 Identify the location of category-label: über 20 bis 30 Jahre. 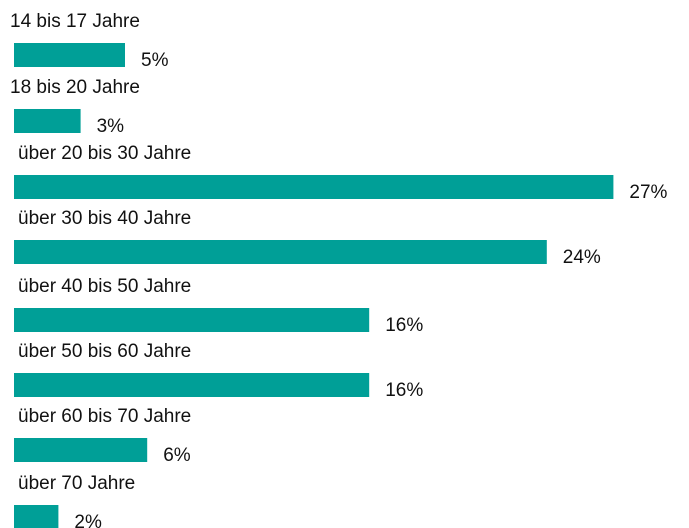
(104, 153).